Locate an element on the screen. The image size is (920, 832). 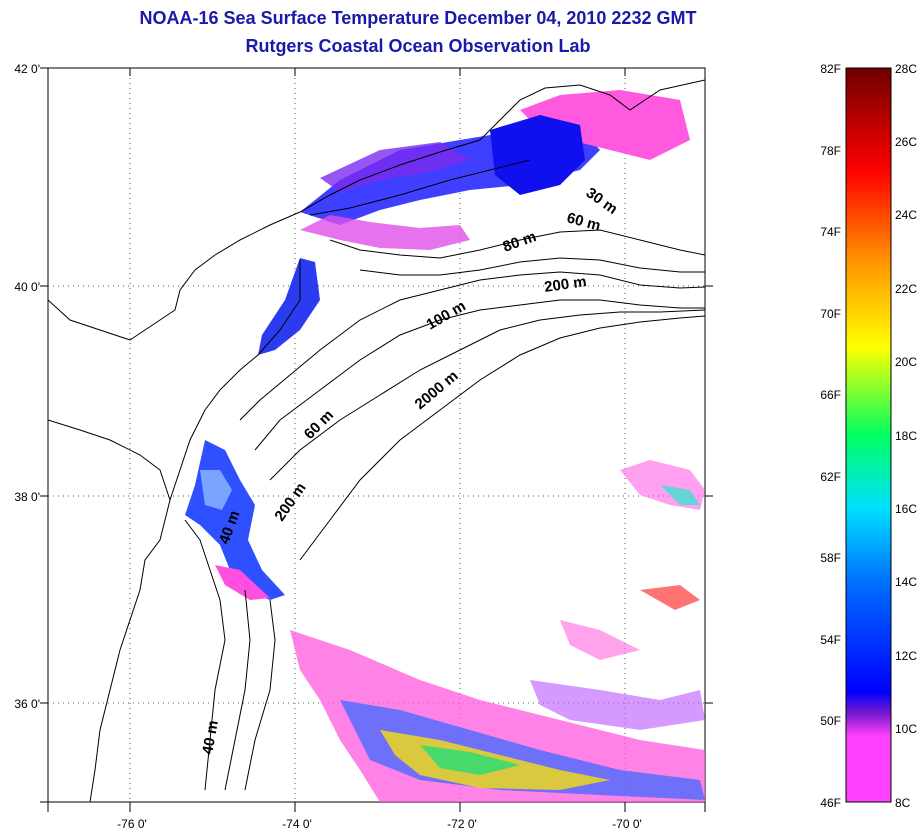
colorbar-f-label: 82F is located at coordinates (830, 69).